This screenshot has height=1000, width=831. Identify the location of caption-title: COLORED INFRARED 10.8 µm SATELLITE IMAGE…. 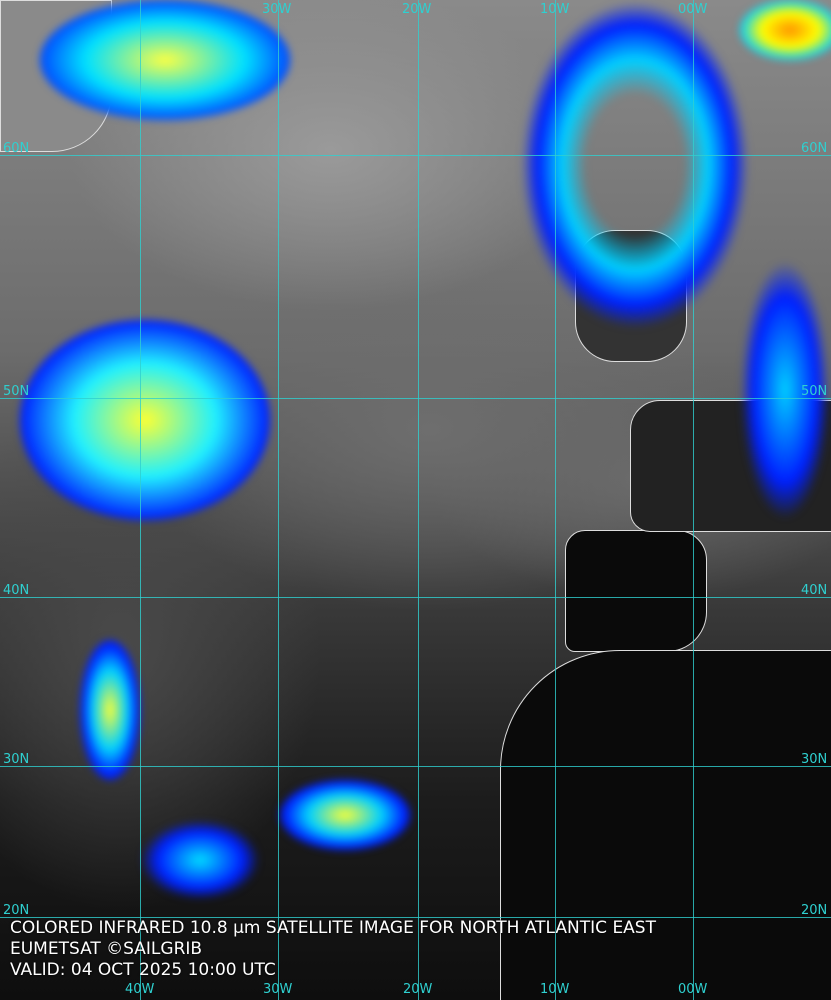
(333, 928).